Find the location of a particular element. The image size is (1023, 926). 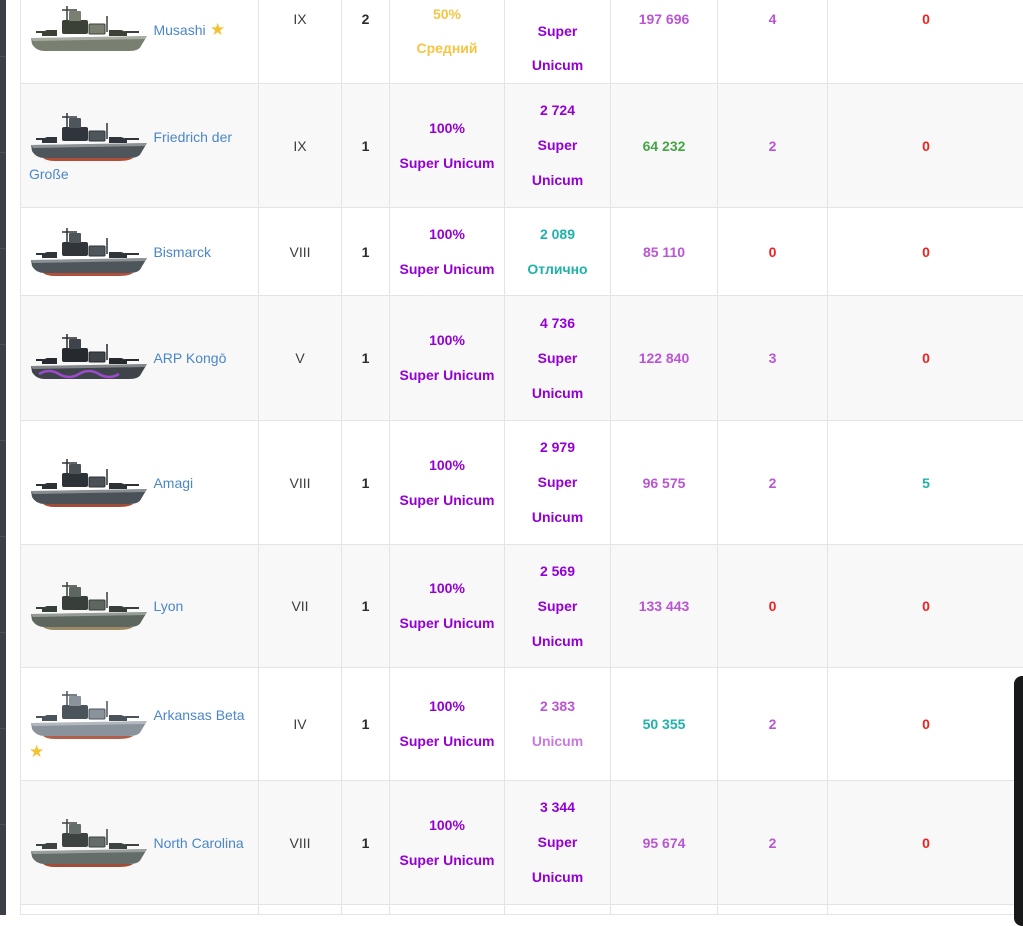

tier-cell: IX is located at coordinates (300, 41).